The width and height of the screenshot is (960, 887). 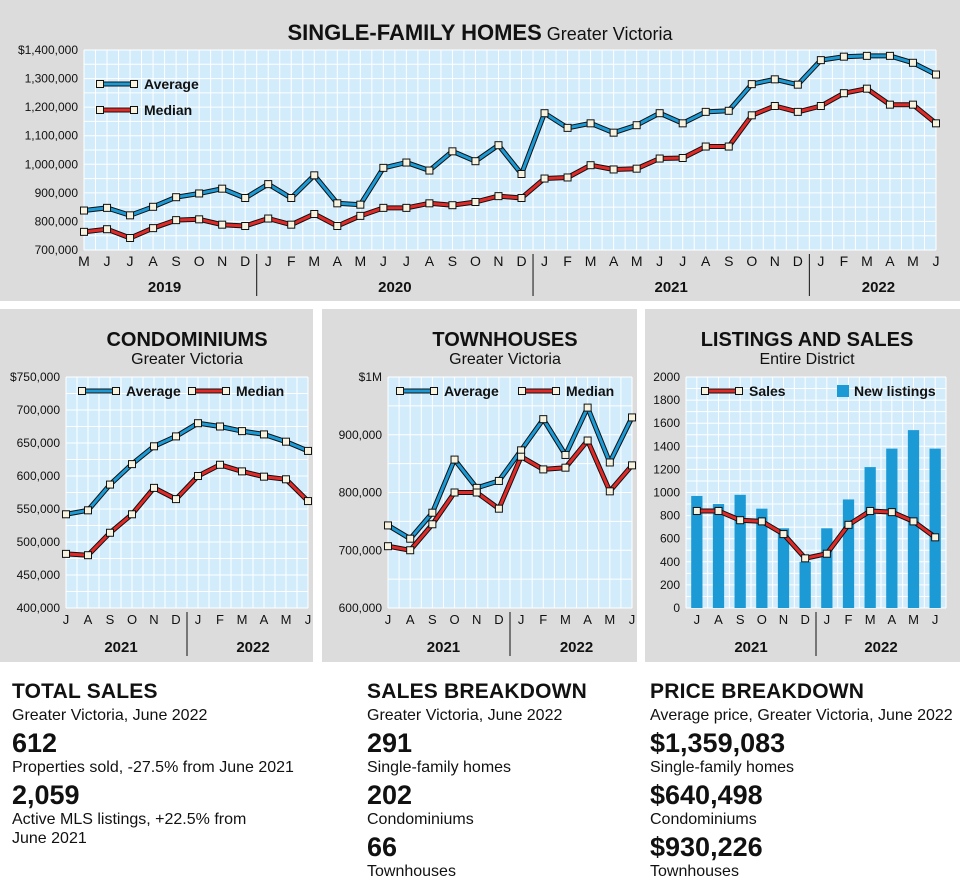 What do you see at coordinates (807, 359) in the screenshot?
I see `chart-subtitle: Entire District` at bounding box center [807, 359].